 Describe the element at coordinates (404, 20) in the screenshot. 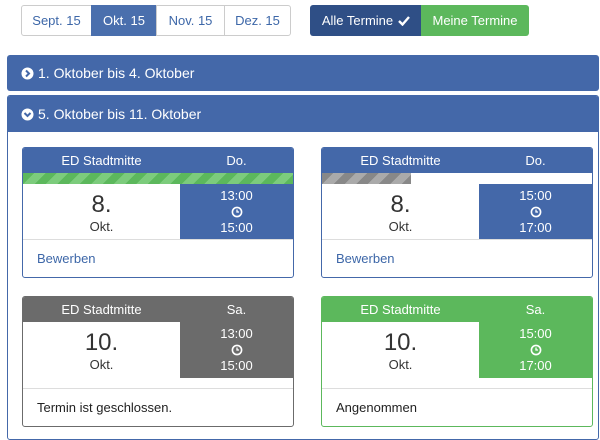

I see `check-icon` at that location.